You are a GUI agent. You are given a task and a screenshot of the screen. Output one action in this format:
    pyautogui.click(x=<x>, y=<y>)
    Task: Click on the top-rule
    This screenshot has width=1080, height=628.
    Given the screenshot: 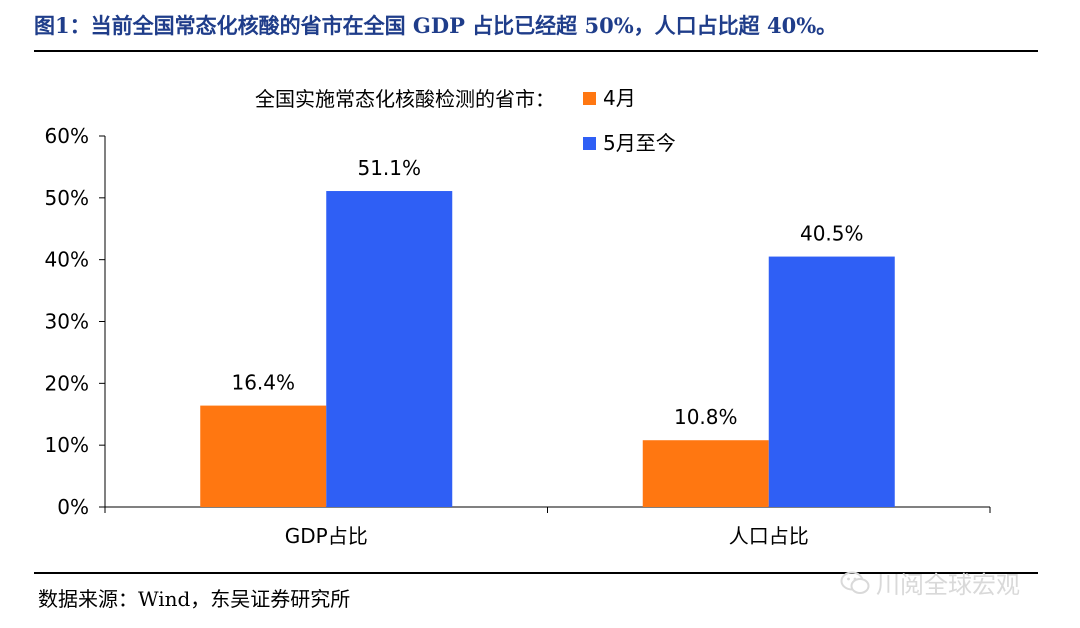 What is the action you would take?
    pyautogui.click(x=536, y=51)
    